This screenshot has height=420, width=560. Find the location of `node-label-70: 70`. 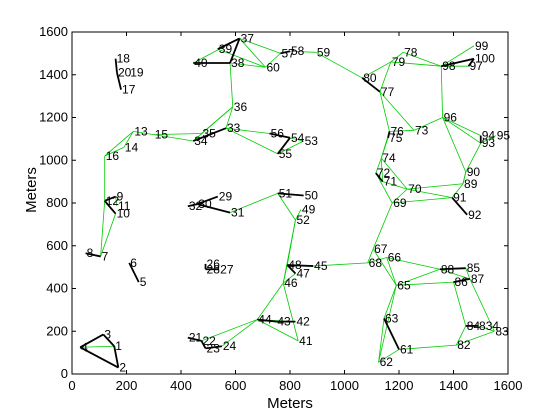

node-label-70: 70 is located at coordinates (415, 189).